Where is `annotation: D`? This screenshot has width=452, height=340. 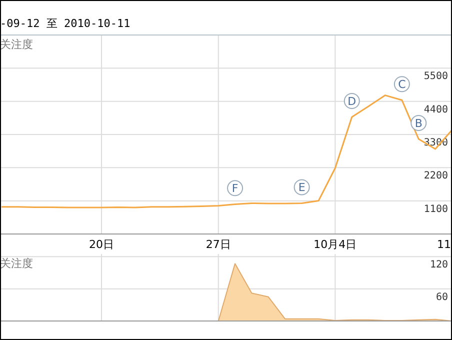
annotation: D is located at coordinates (352, 101).